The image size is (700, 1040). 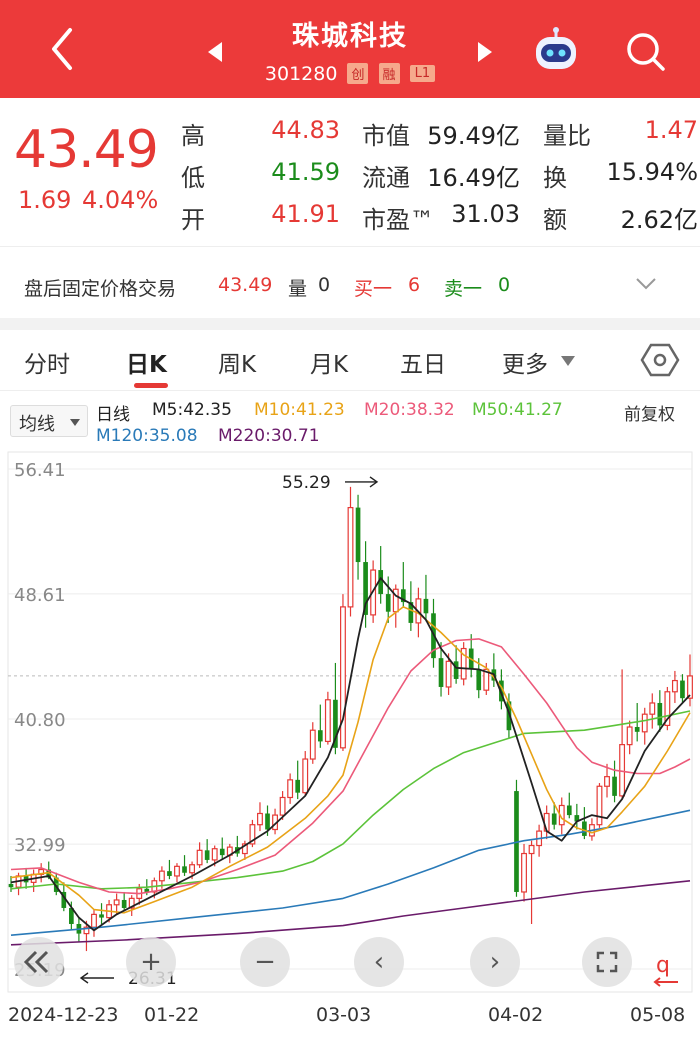 I want to click on next-stock-icon, so click(x=485, y=52).